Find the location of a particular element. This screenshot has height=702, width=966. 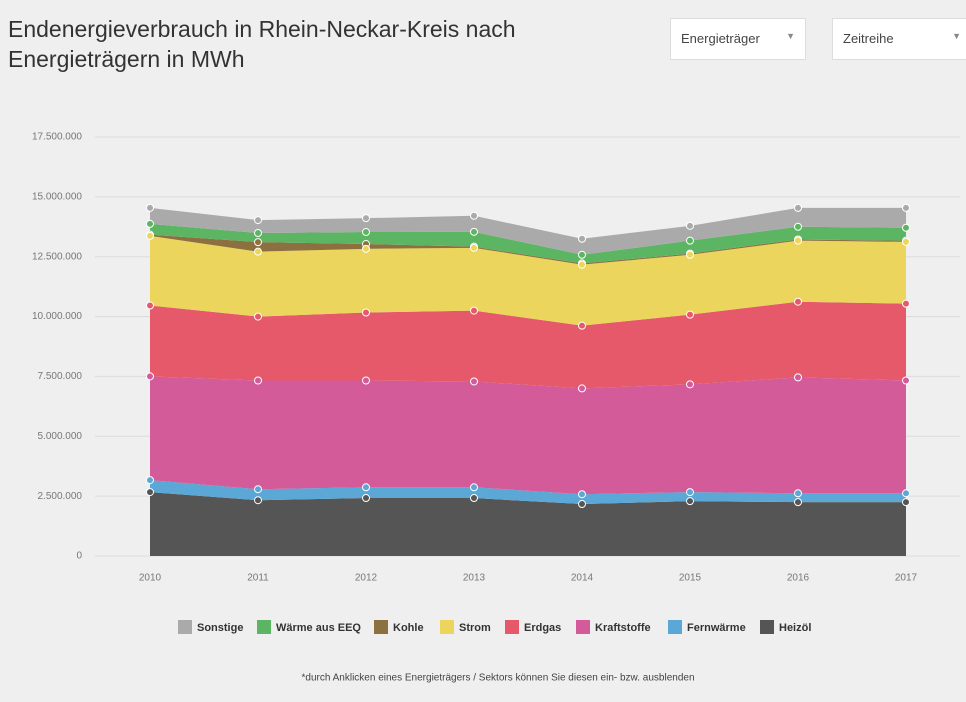

x-tick-label: 2017 is located at coordinates (906, 578).